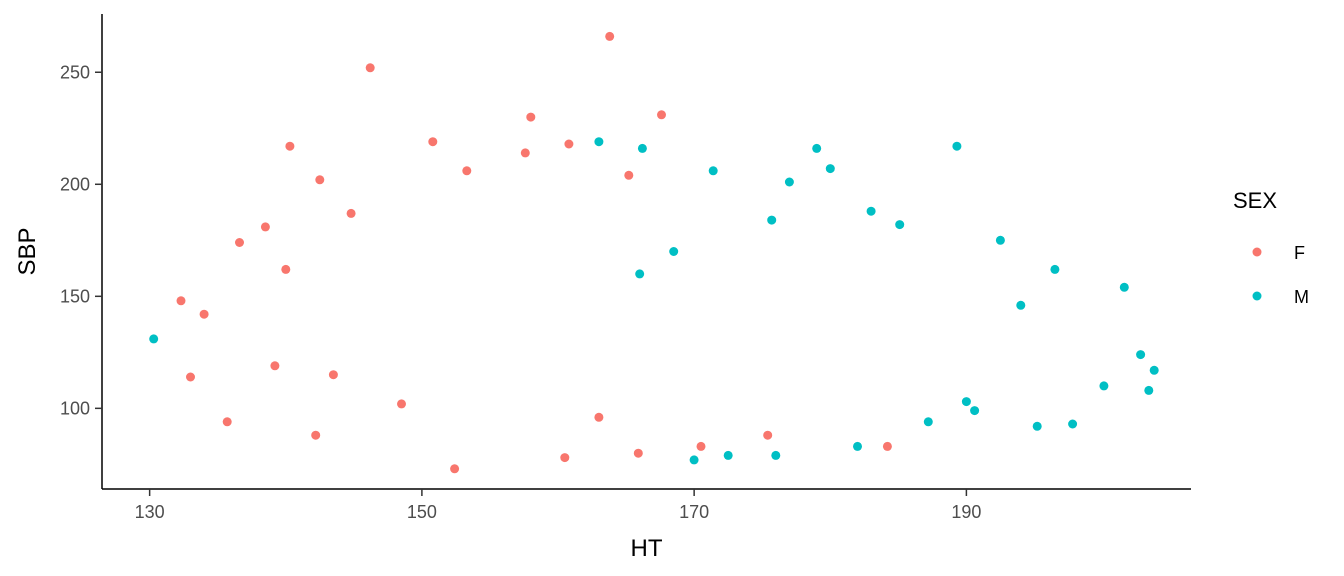 The width and height of the screenshot is (1344, 576). Describe the element at coordinates (1257, 252) in the screenshot. I see `legend-key-f` at that location.